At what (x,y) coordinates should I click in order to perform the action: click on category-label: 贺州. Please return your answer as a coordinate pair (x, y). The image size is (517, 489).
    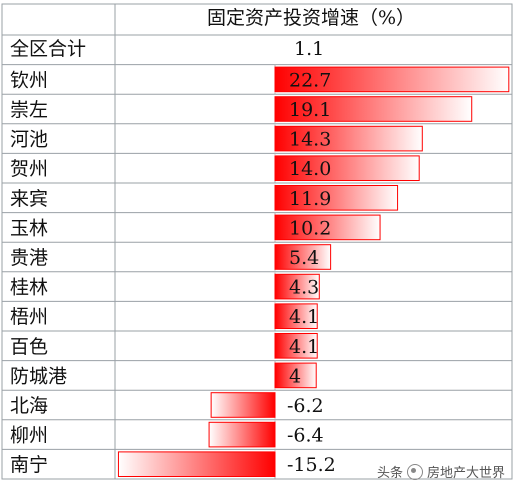
    Looking at the image, I should click on (29, 169).